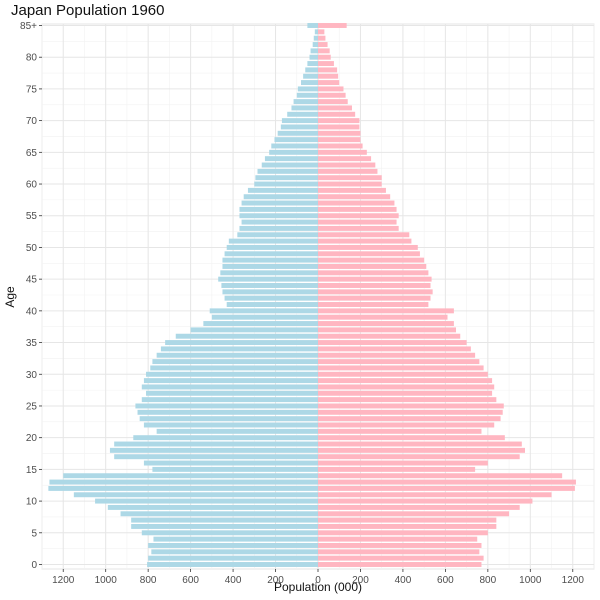 The height and width of the screenshot is (600, 600). Describe the element at coordinates (32, 185) in the screenshot. I see `y-tick-label: 60` at that location.